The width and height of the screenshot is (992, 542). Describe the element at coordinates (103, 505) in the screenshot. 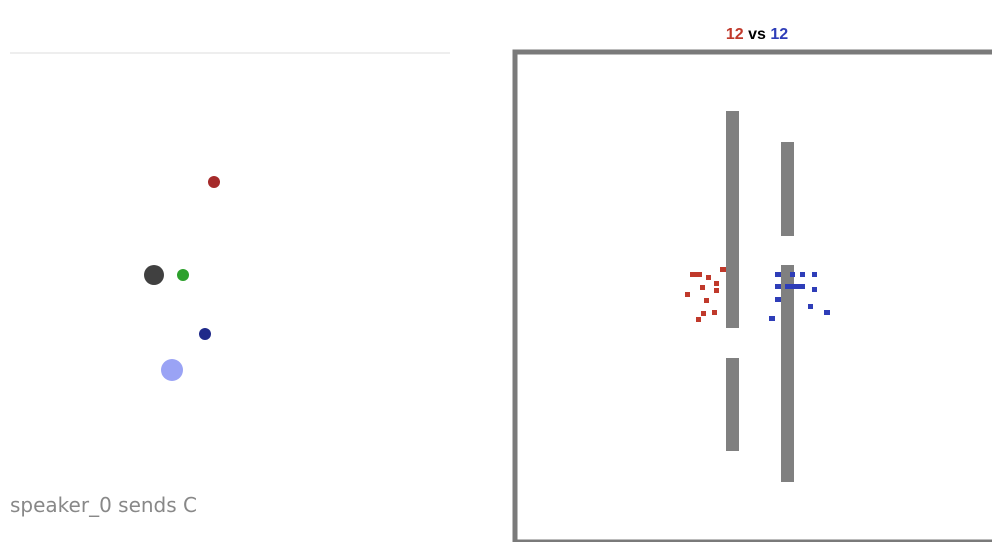

I see `caption: speaker_0 sends C` at that location.